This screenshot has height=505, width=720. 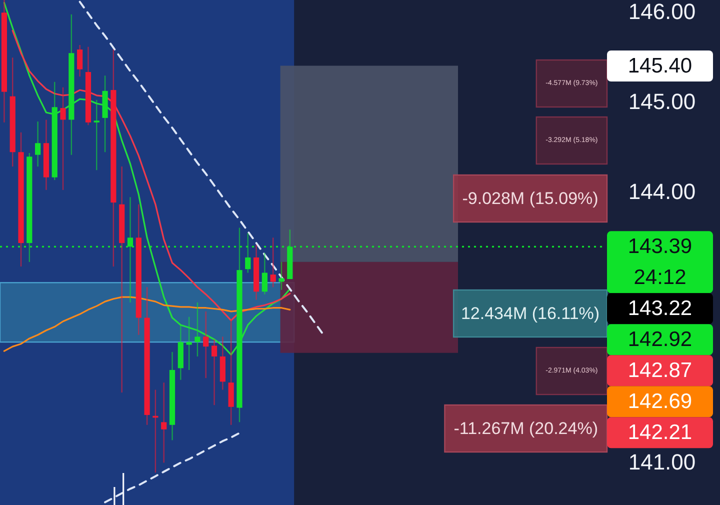 I want to click on text: 145.40, so click(x=660, y=66).